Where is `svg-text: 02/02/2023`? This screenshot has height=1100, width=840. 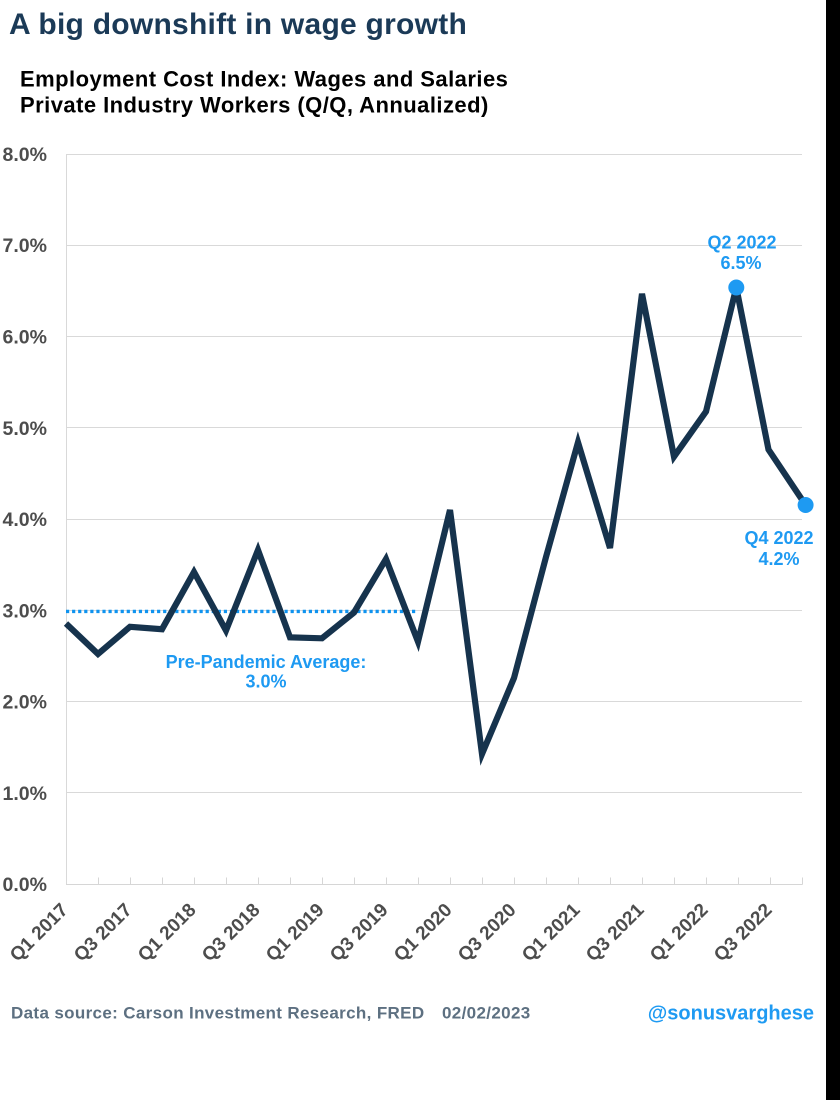 svg-text: 02/02/2023 is located at coordinates (486, 1012).